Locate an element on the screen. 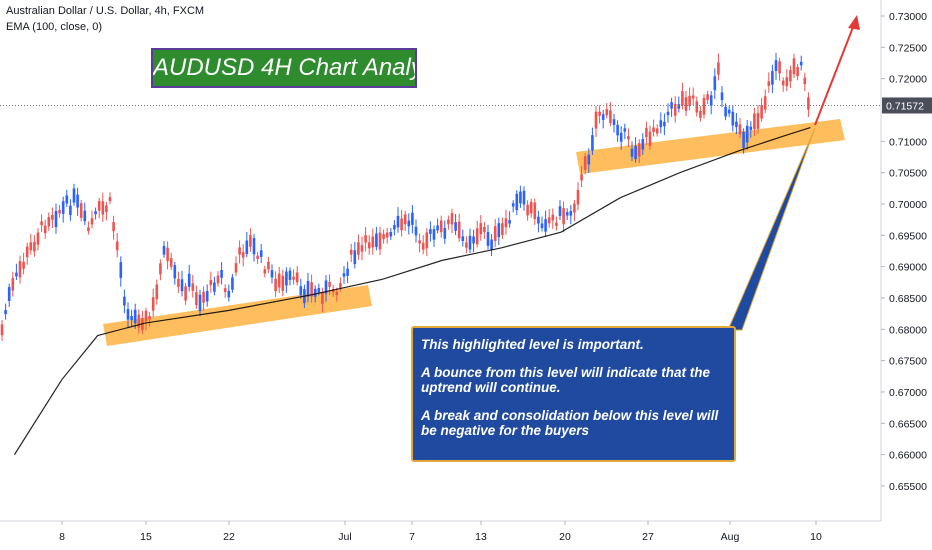  x-tick-label: 7 is located at coordinates (412, 537).